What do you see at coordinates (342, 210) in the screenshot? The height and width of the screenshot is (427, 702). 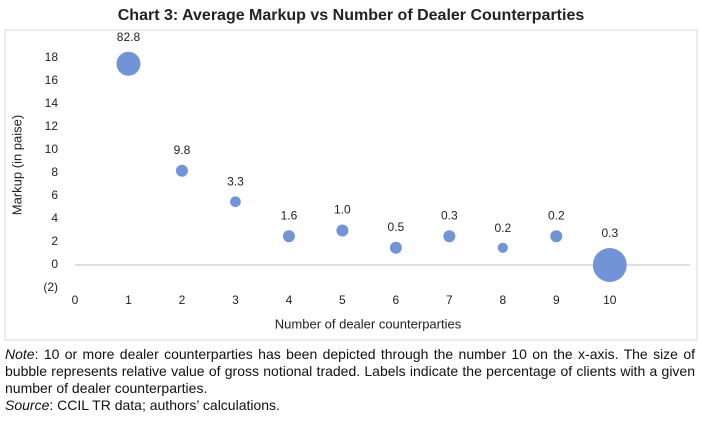 I see `data-label: 1.0` at bounding box center [342, 210].